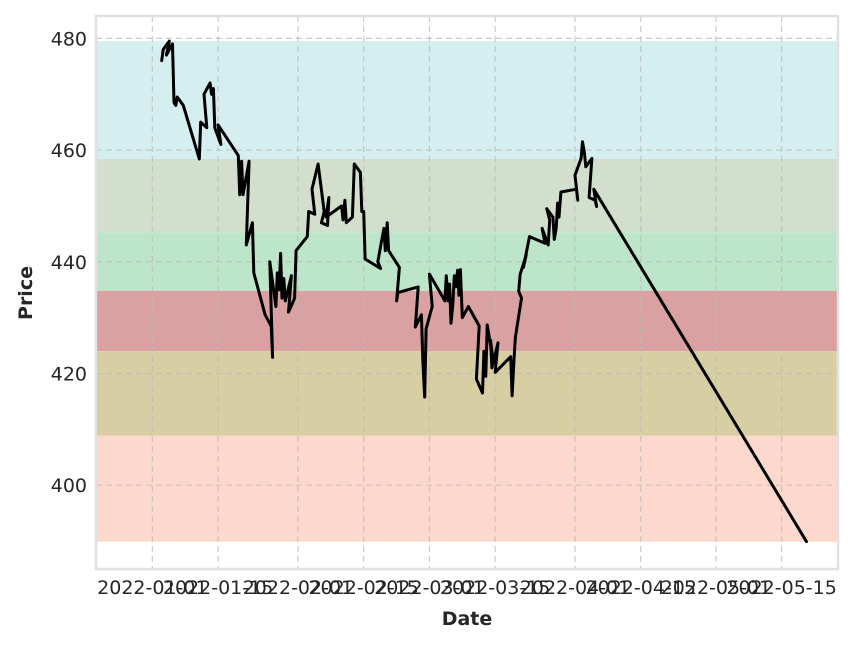  Describe the element at coordinates (495, 588) in the screenshot. I see `x-tick-label: 2022-03-15` at that location.